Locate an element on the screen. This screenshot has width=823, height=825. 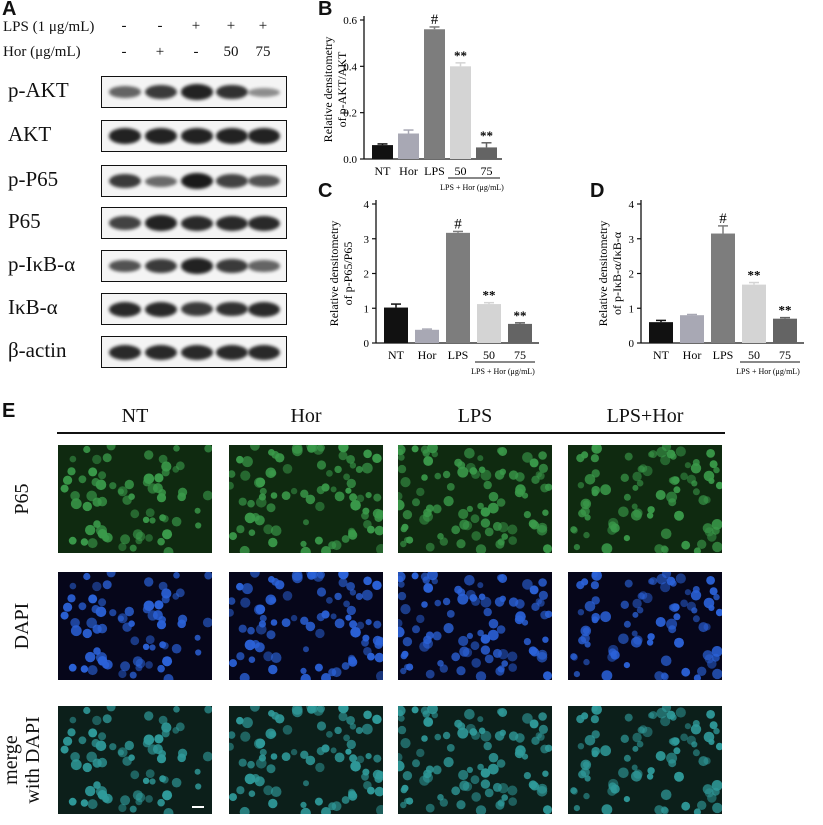
microscopy-row-label: DAPI is located at coordinates (23, 626).